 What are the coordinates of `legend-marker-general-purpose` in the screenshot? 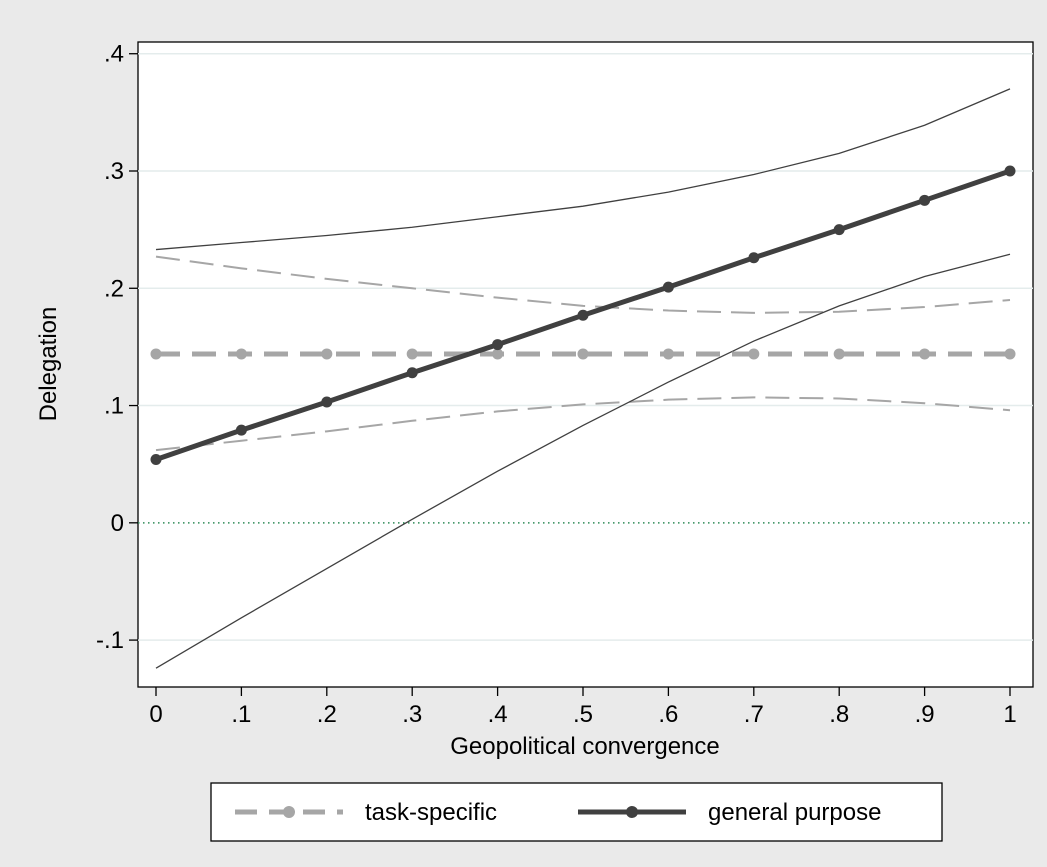 It's located at (632, 812).